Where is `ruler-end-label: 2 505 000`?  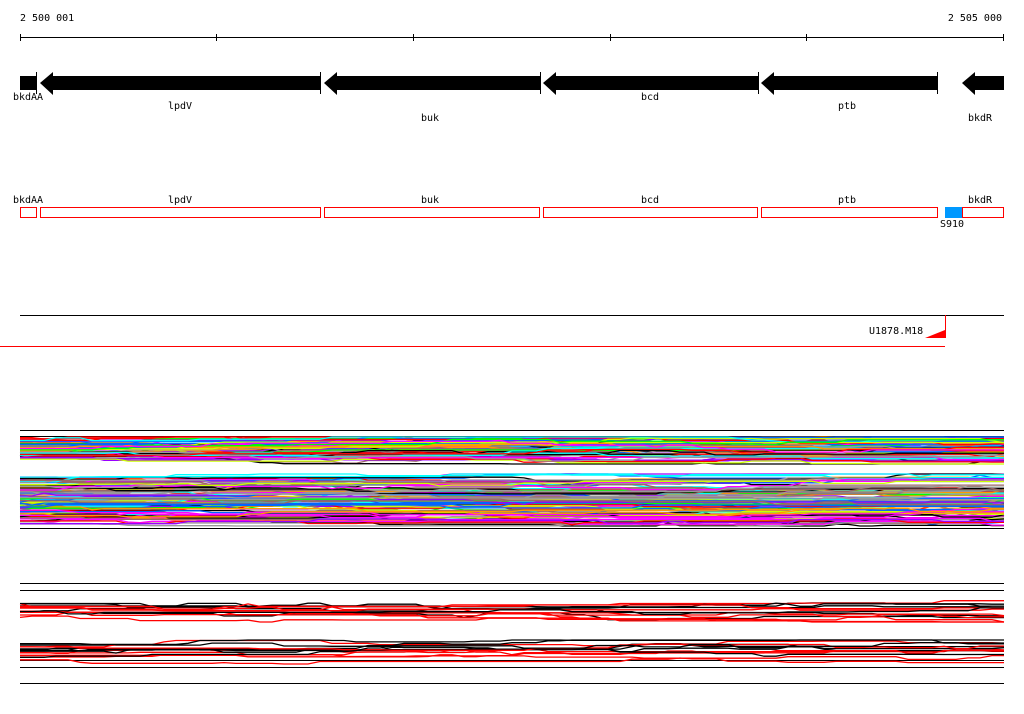
ruler-end-label: 2 505 000 is located at coordinates (974, 18).